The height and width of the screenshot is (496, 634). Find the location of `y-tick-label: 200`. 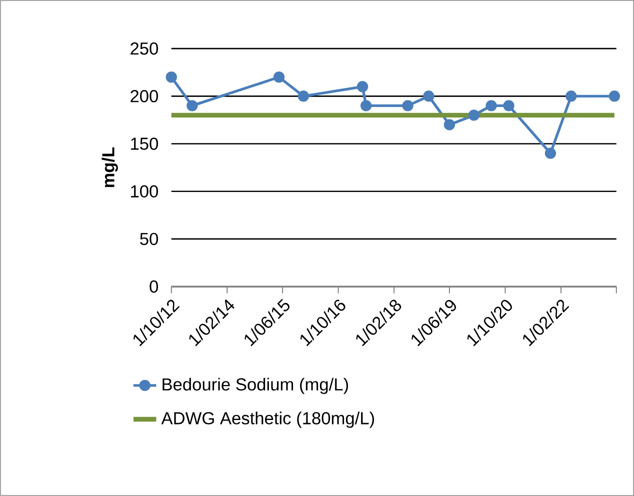

y-tick-label: 200 is located at coordinates (144, 96).